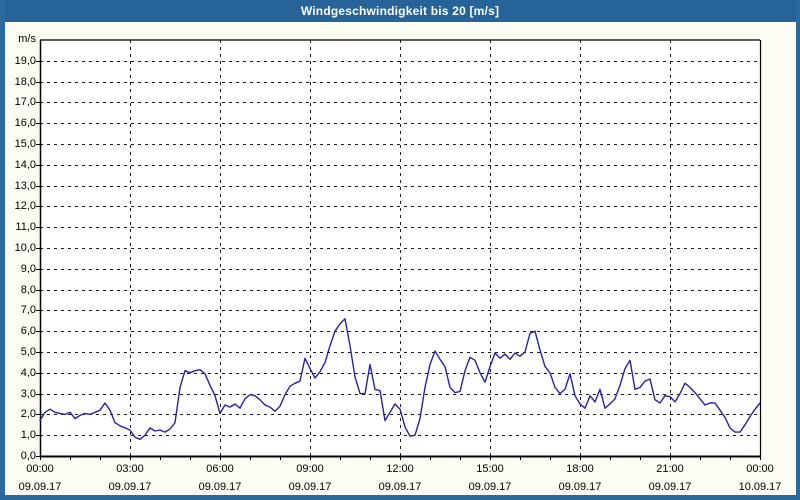 The height and width of the screenshot is (500, 800). Describe the element at coordinates (28, 289) in the screenshot. I see `y-tick-label: 8,0` at that location.